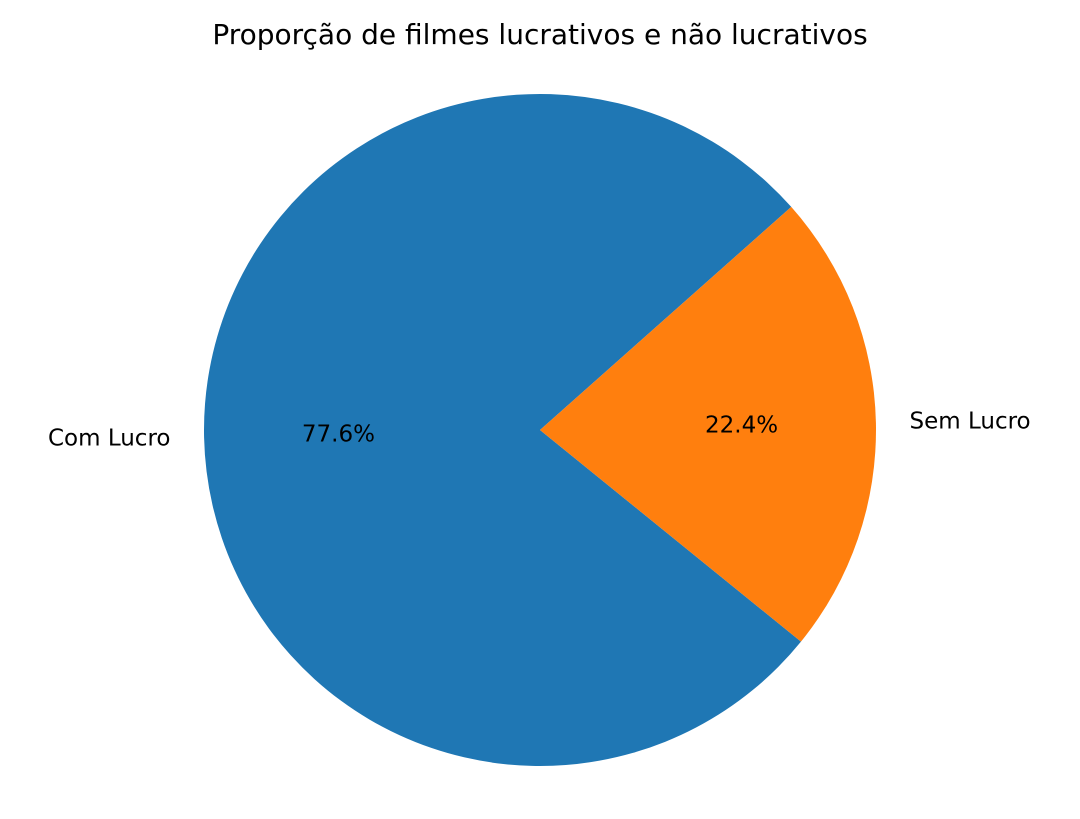 The image size is (1080, 819). What do you see at coordinates (741, 425) in the screenshot?
I see `slice-percent-sem-lucro: 22.4%` at bounding box center [741, 425].